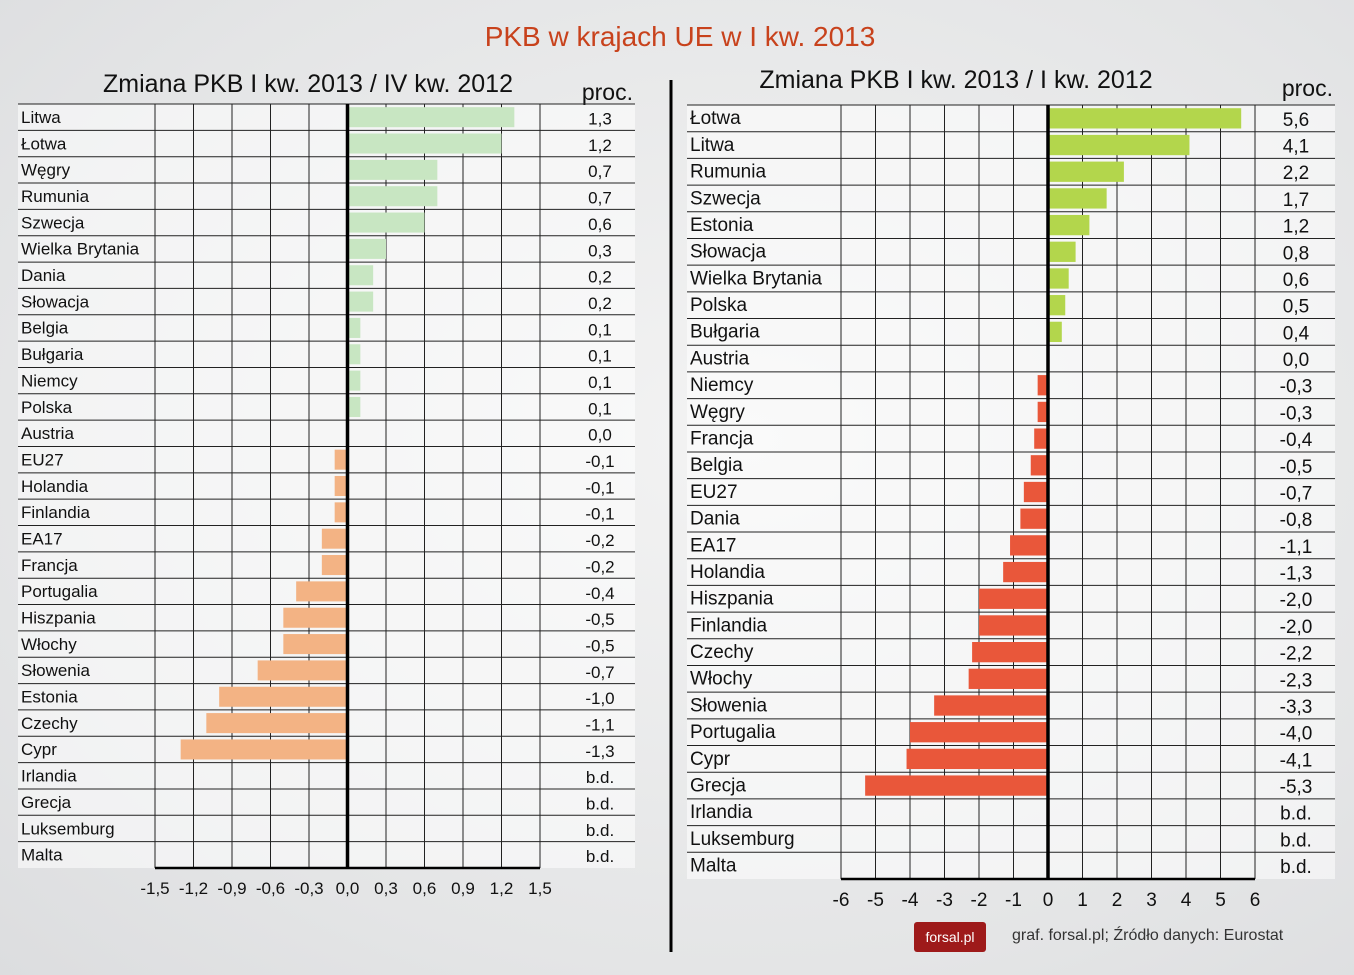  I want to click on category-label: Słowenia, so click(729, 705).